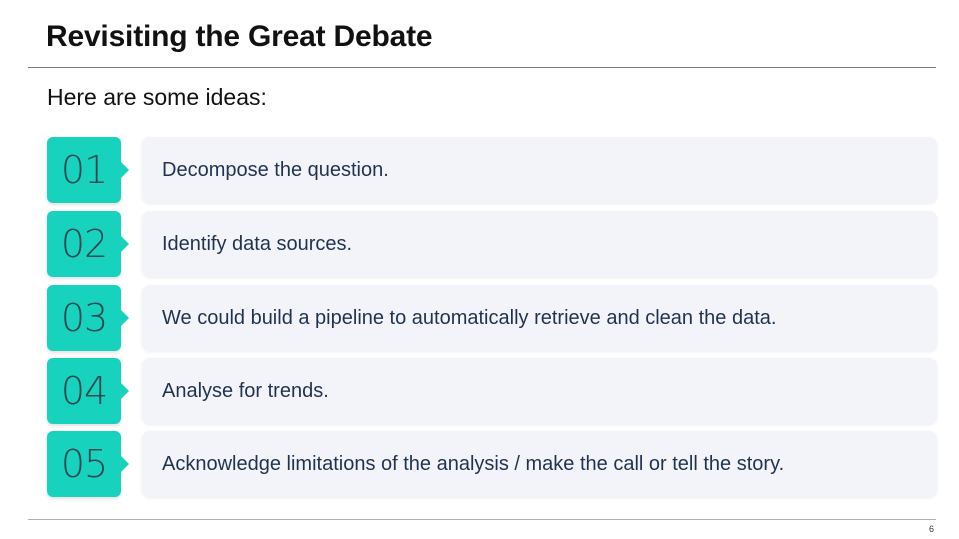 The height and width of the screenshot is (539, 959). I want to click on list-item-4: 04 Analyse for trends., so click(479, 391).